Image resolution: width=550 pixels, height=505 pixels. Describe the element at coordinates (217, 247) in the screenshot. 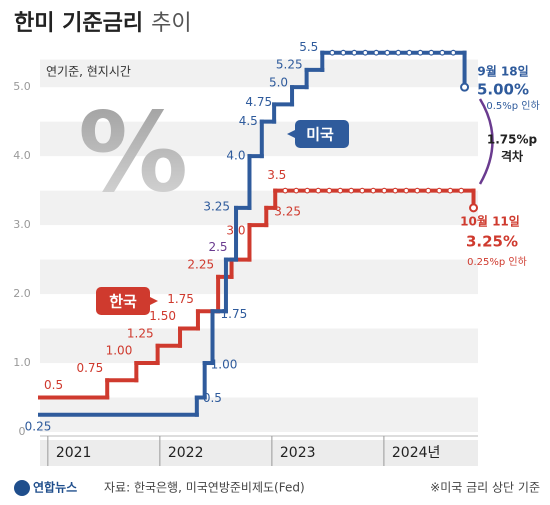

I see `value-label: 2.5` at that location.